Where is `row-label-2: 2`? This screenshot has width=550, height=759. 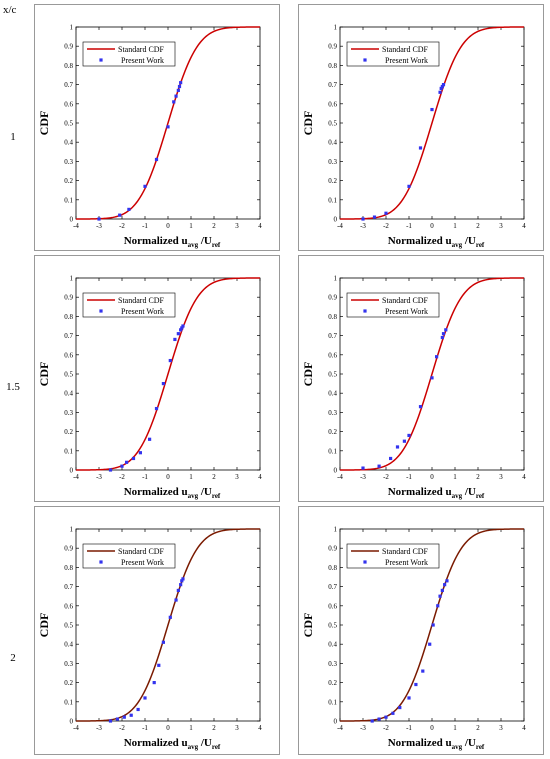 row-label-2: 2 is located at coordinates (13, 658).